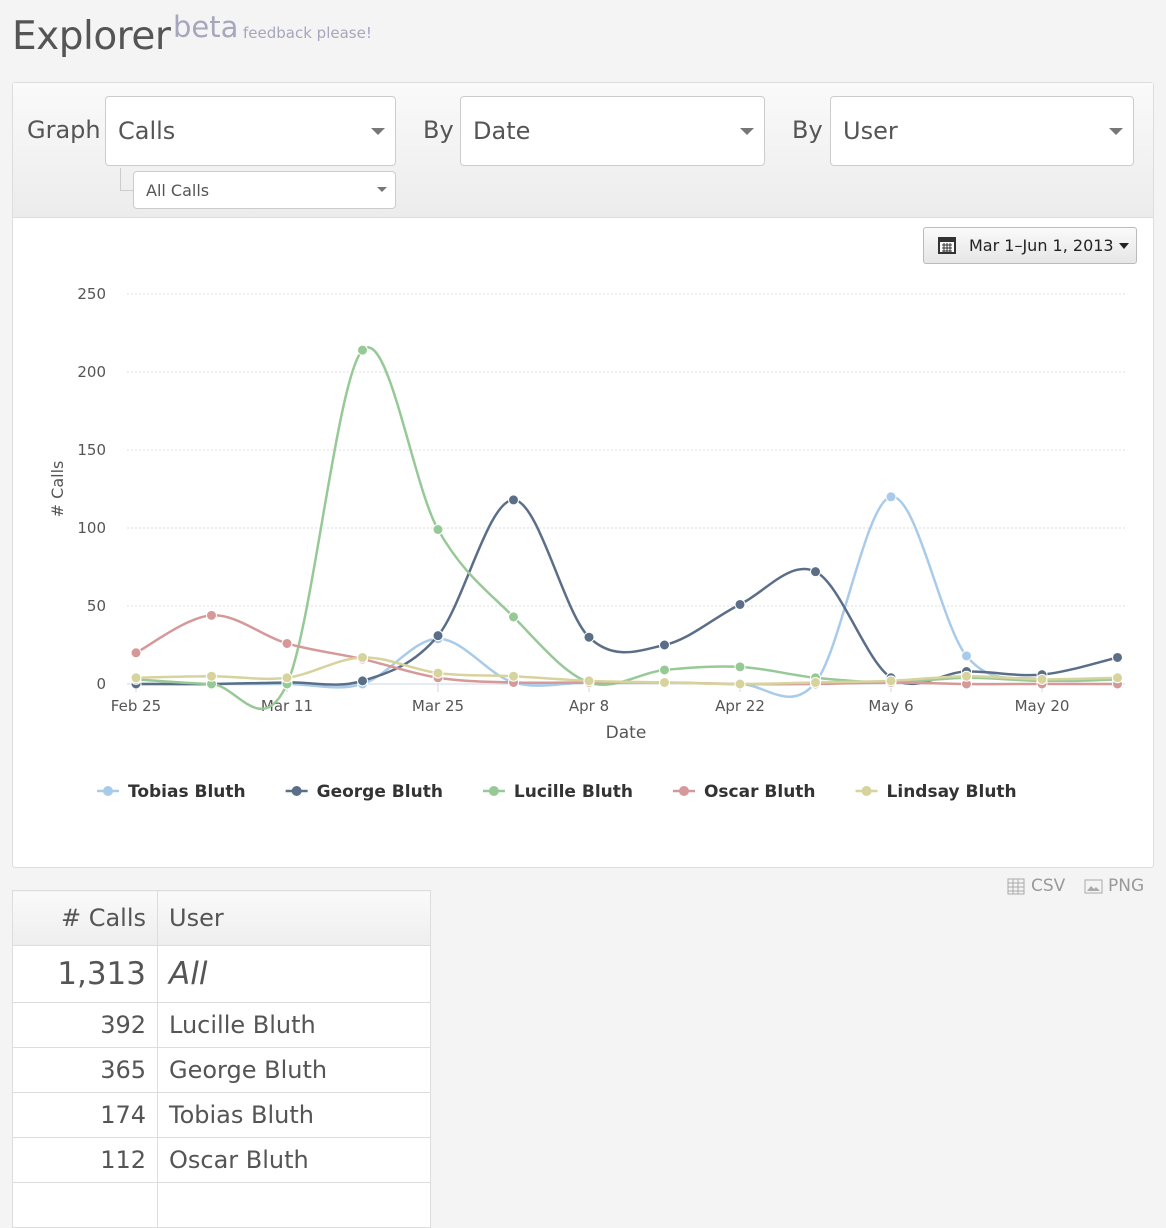  Describe the element at coordinates (85, 974) in the screenshot. I see `count-cell: 1,313` at that location.